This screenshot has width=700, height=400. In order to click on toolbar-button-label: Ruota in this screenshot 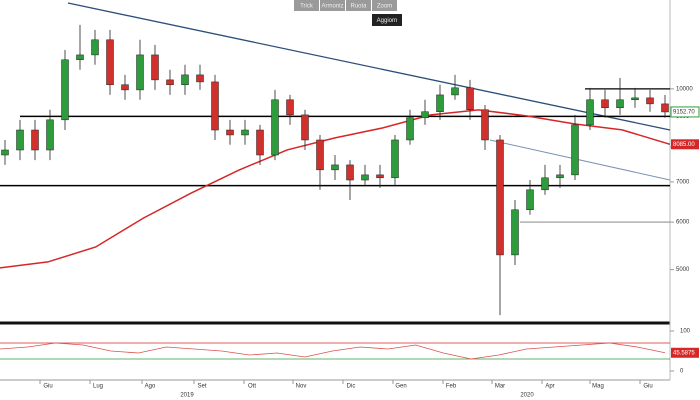, I will do `click(358, 7)`.